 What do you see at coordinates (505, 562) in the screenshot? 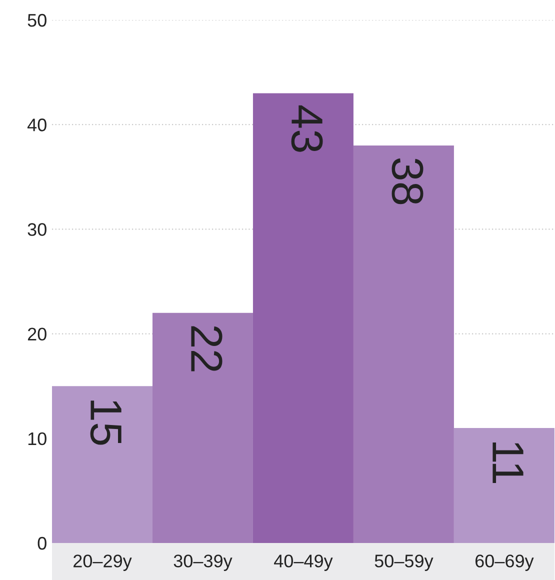
I see `x-tick-label: 60–69y` at bounding box center [505, 562].